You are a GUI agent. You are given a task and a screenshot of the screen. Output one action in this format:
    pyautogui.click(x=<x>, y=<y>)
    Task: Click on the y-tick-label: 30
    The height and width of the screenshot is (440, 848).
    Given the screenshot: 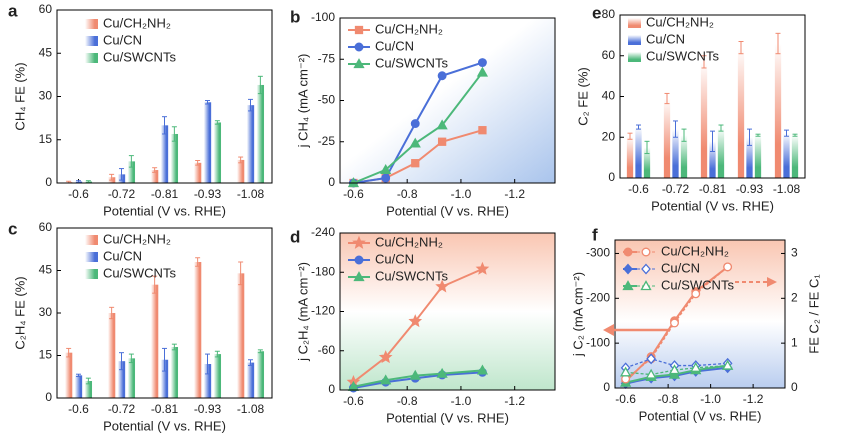 What is the action you would take?
    pyautogui.click(x=46, y=312)
    